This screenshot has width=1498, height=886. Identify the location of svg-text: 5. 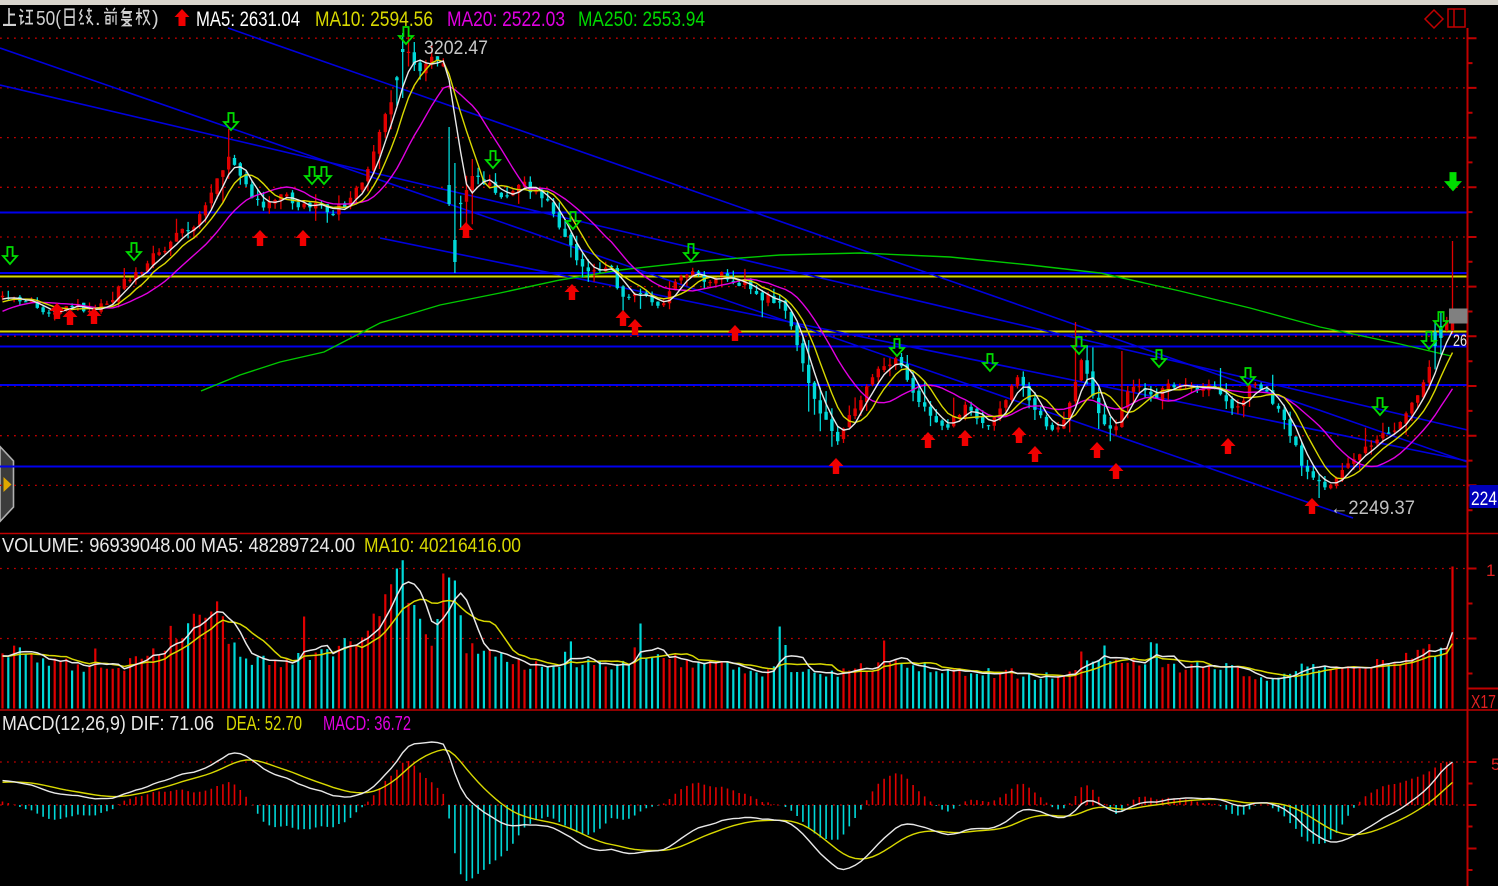
(1494, 764).